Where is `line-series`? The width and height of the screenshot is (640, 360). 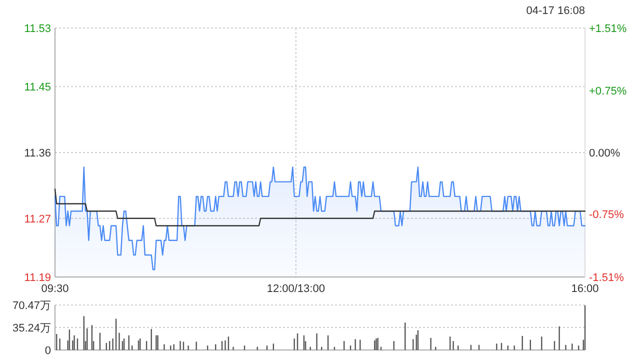 line-series is located at coordinates (320, 207).